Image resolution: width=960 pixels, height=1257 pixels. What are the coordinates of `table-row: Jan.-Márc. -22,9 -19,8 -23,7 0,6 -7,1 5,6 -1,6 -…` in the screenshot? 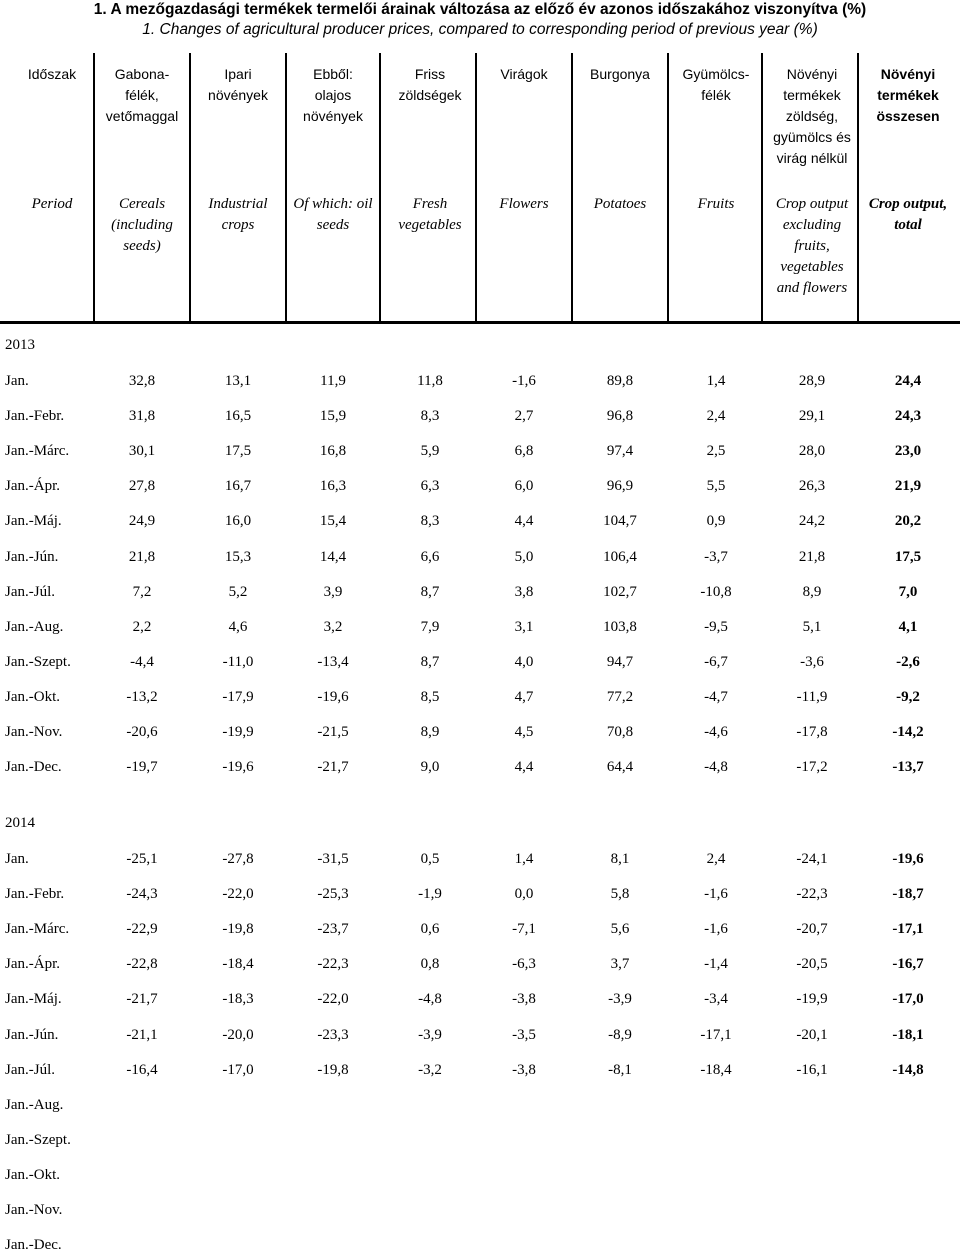 It's located at (480, 931).